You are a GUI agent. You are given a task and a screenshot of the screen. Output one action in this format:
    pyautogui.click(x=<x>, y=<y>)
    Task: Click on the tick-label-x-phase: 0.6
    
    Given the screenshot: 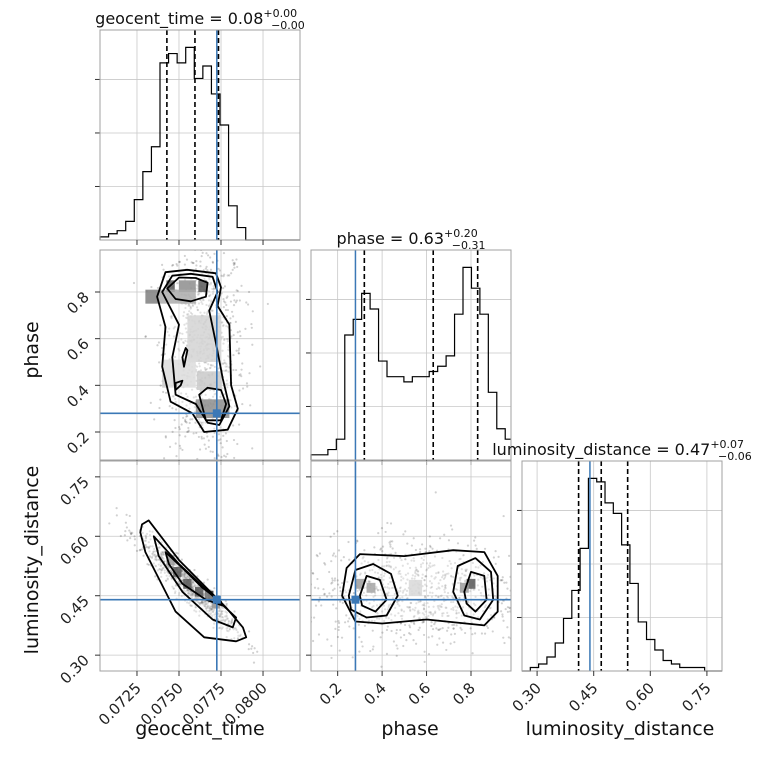 What is the action you would take?
    pyautogui.click(x=420, y=694)
    